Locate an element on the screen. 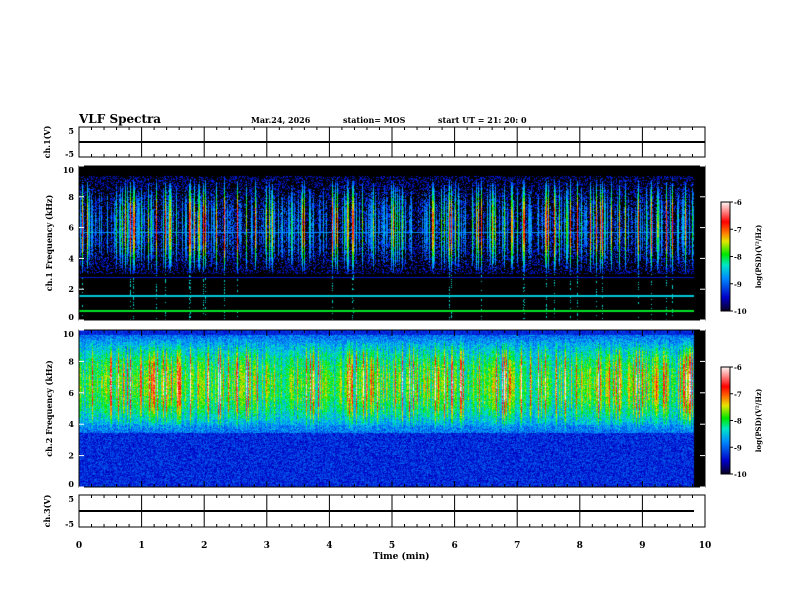  x-tick-label: 4 is located at coordinates (329, 546).